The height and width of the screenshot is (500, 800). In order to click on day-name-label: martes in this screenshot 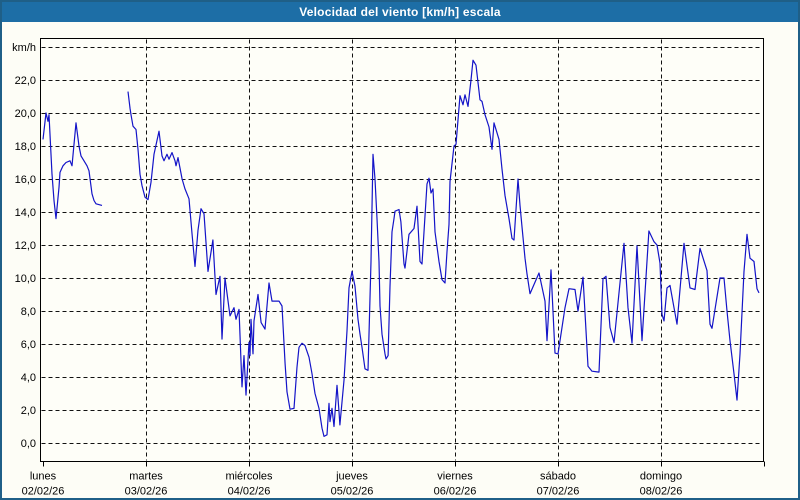, I will do `click(146, 477)`.